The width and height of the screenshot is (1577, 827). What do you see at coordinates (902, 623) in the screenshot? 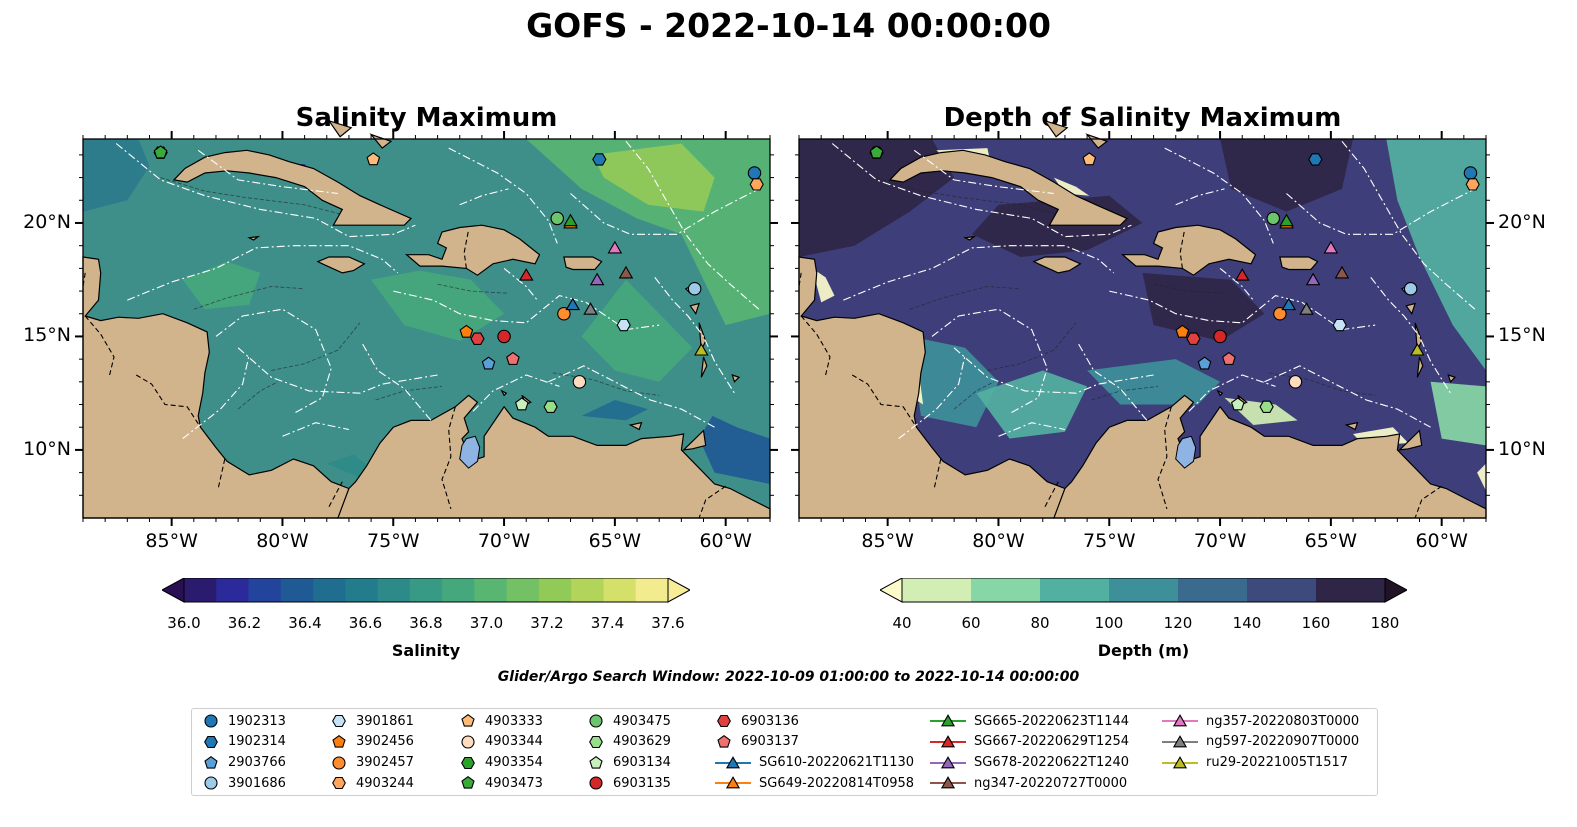
I see `colorbar-tick-label: 40` at bounding box center [902, 623].